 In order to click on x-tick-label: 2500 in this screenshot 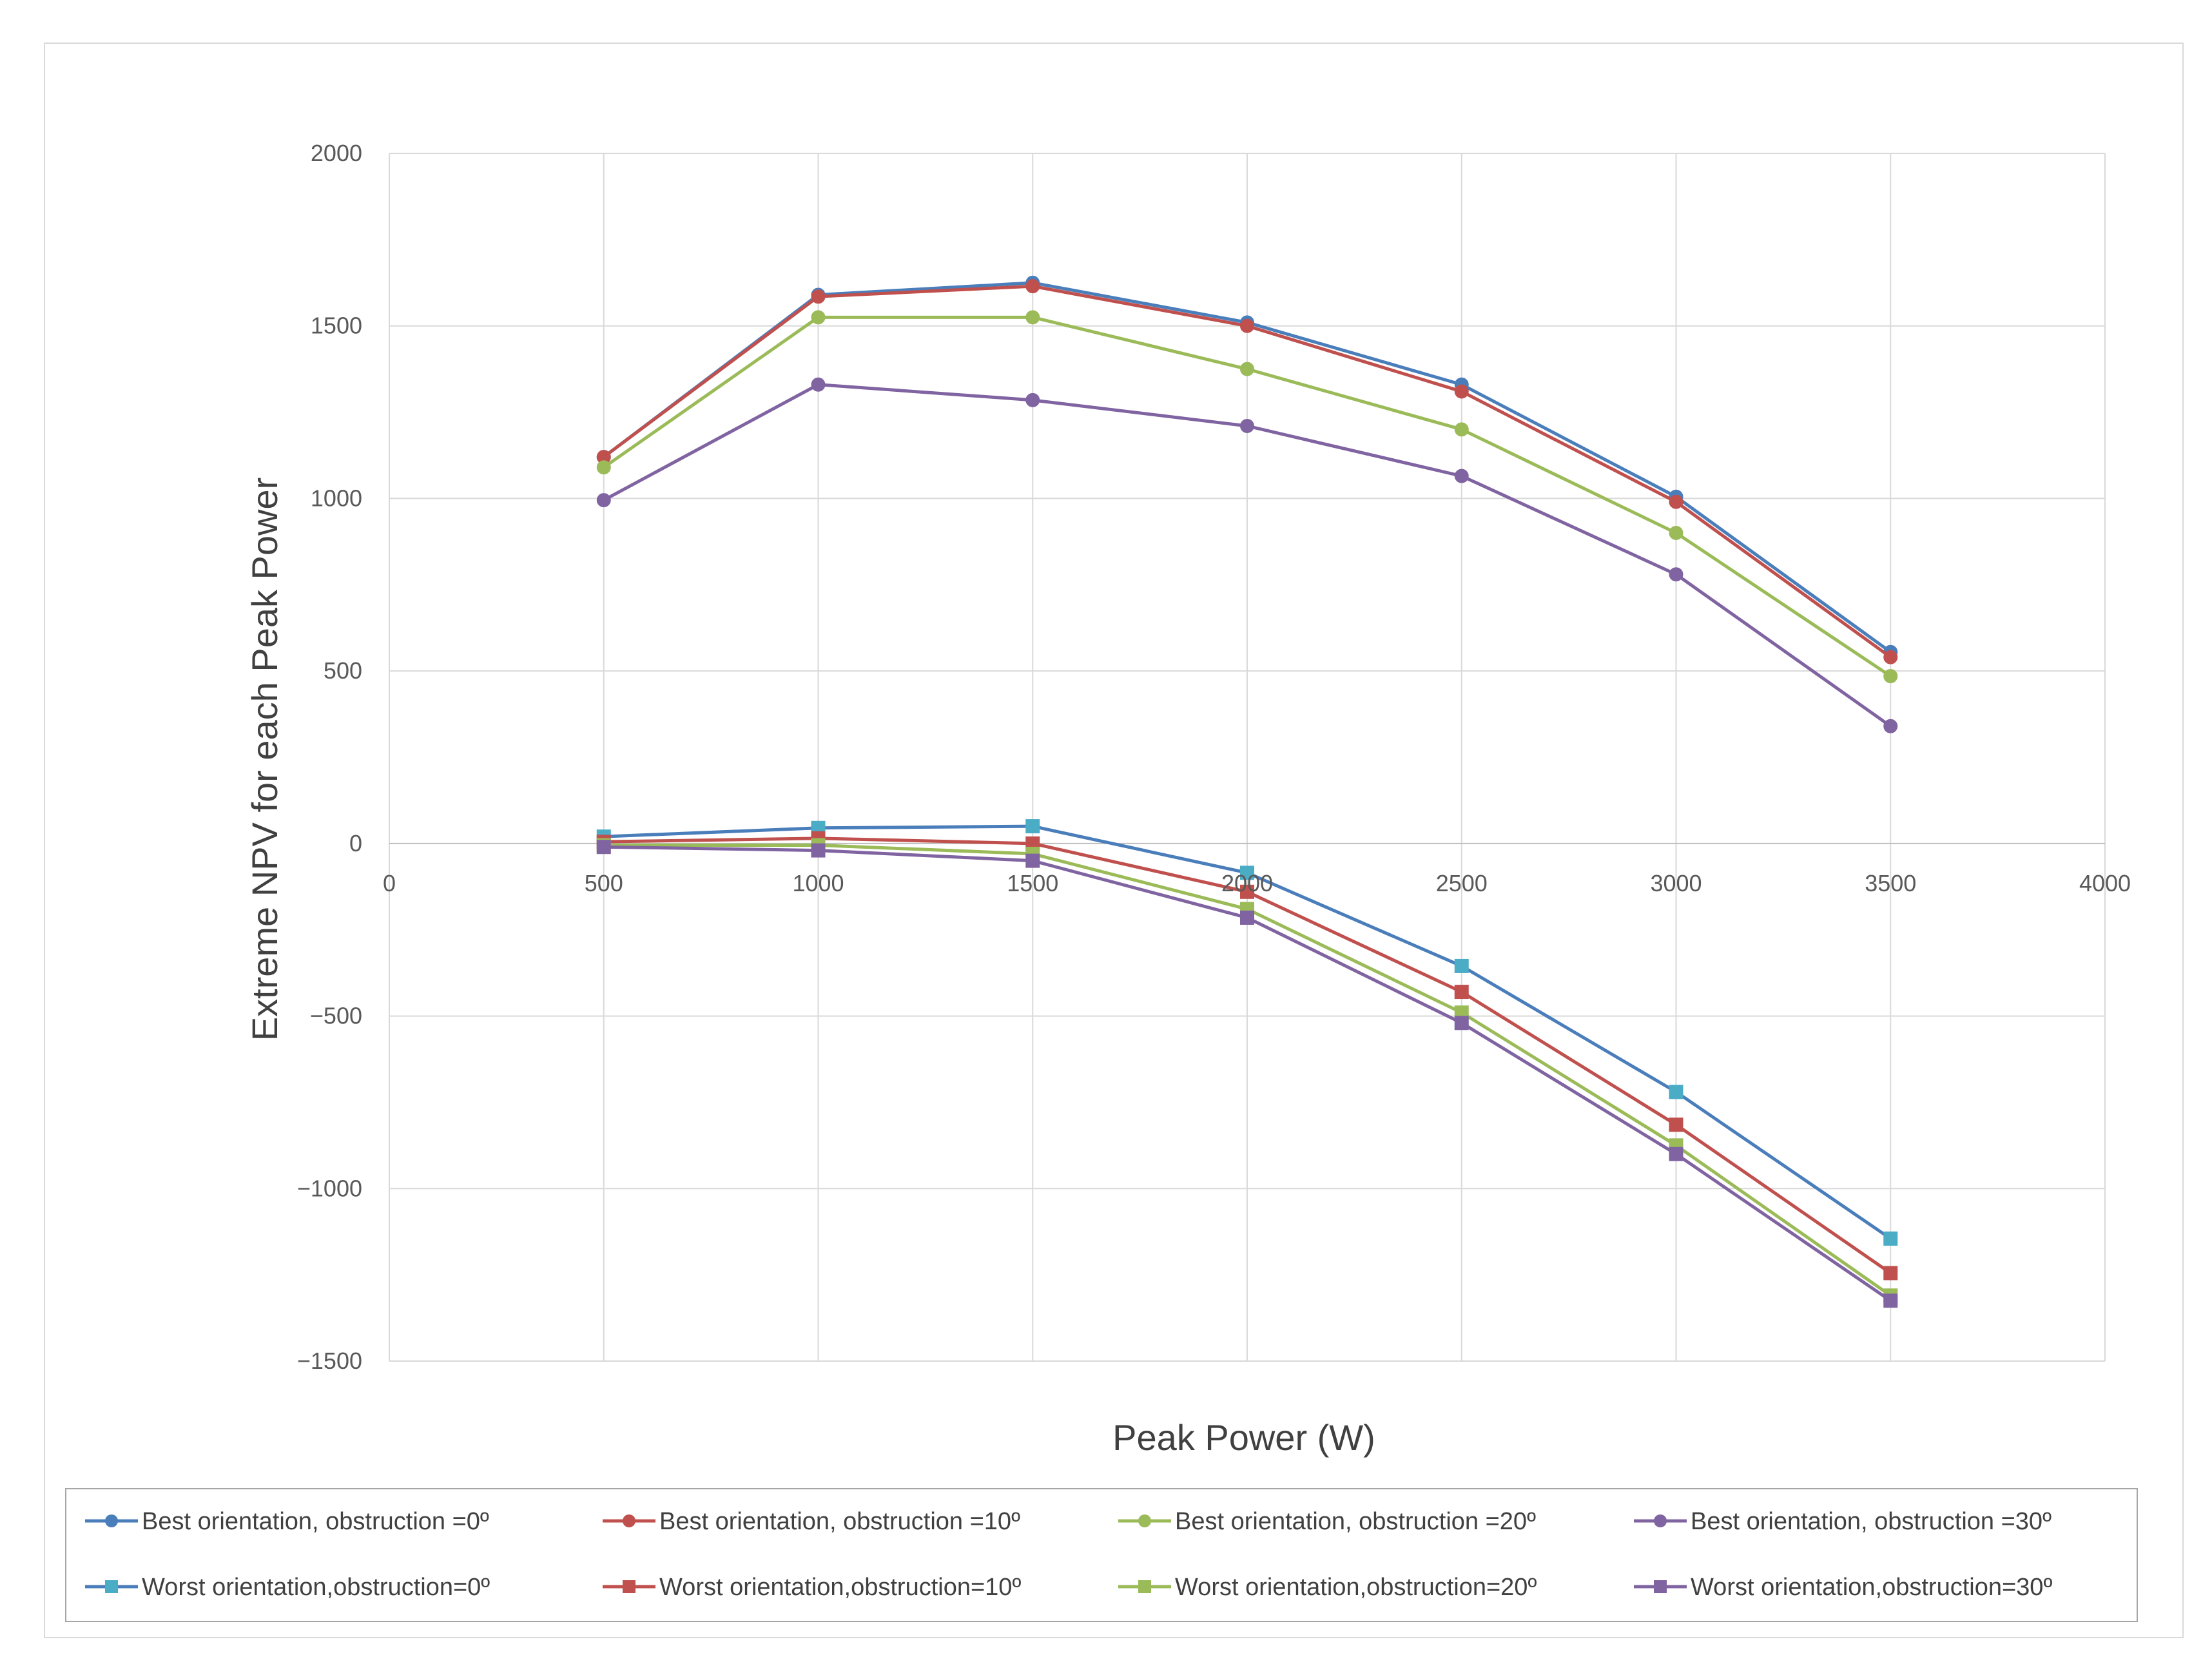, I will do `click(1462, 883)`.